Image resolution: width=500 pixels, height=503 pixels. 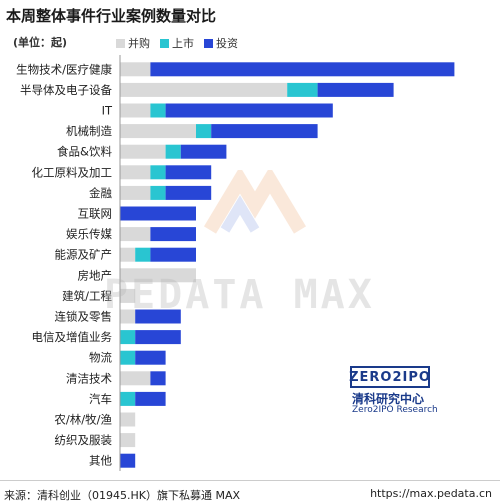 What do you see at coordinates (395, 410) in the screenshot?
I see `zero2ipo-logo-en: Zero2IPO Research` at bounding box center [395, 410].